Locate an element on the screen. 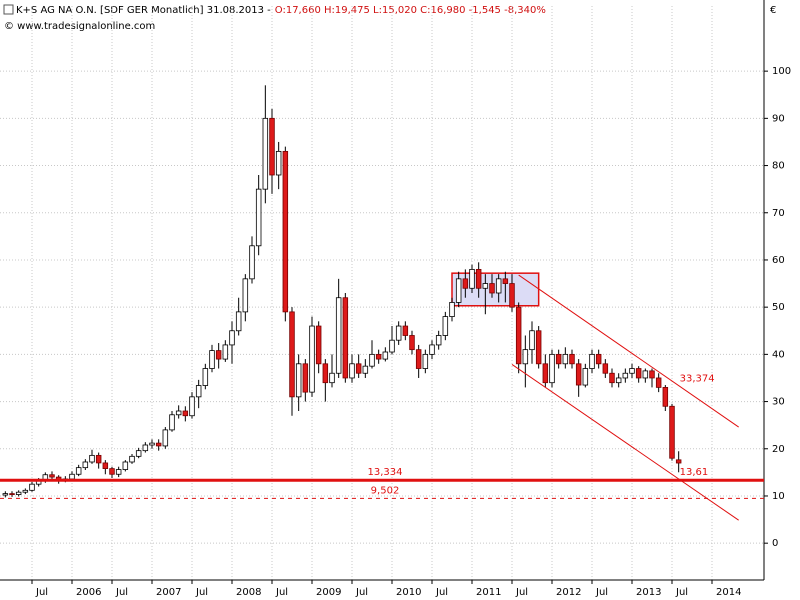 The width and height of the screenshot is (800, 600). support-label: 9,502 is located at coordinates (385, 490).